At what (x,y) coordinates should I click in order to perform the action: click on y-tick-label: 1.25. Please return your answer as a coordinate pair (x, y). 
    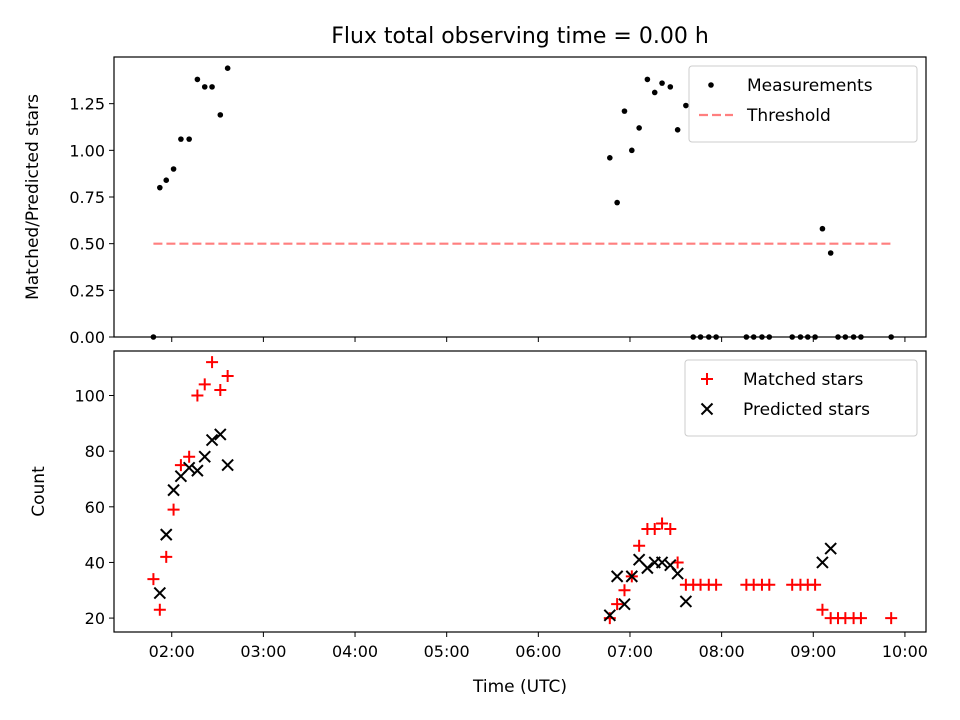
    Looking at the image, I should click on (87, 104).